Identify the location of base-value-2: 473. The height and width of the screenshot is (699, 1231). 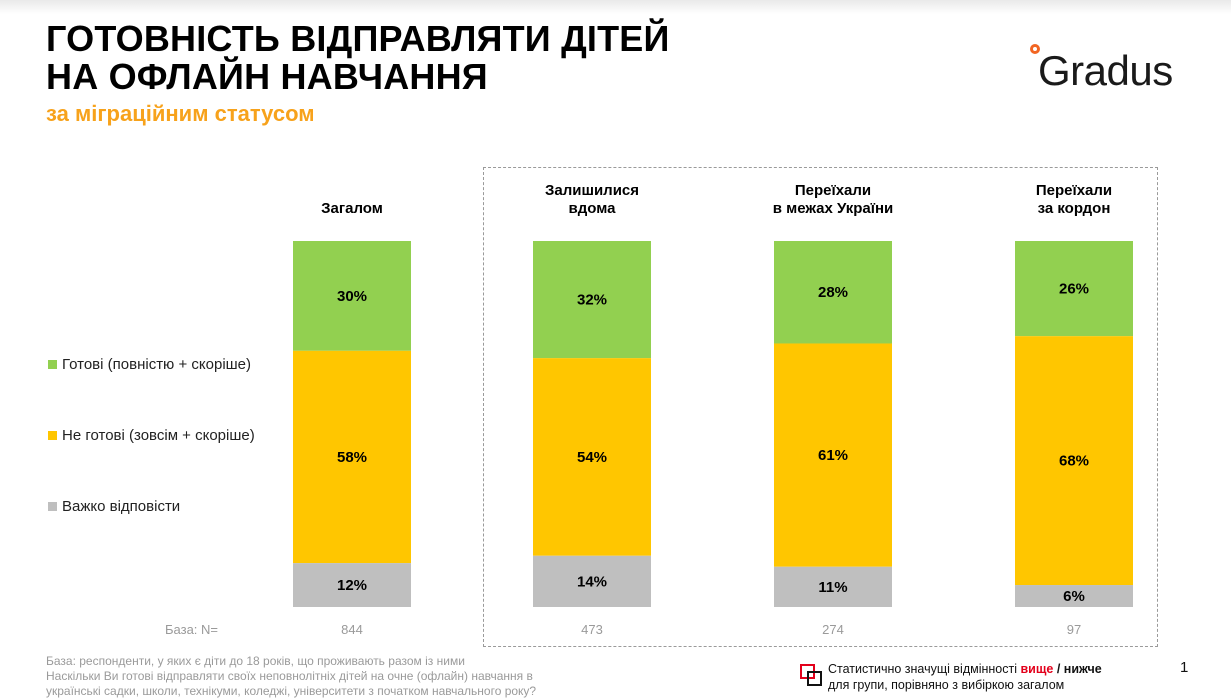
(592, 629).